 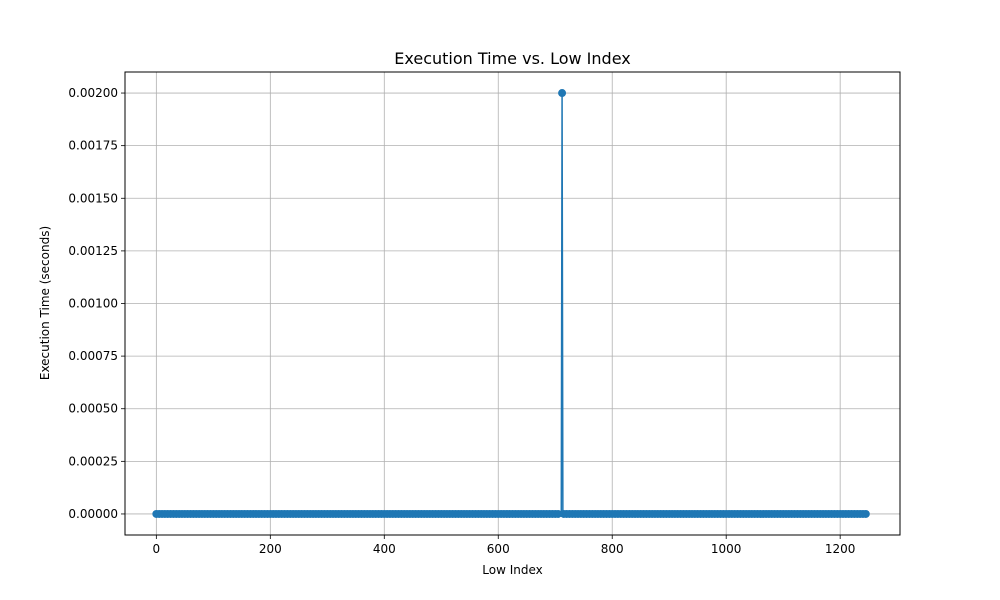 What do you see at coordinates (93, 146) in the screenshot?
I see `y-tick-label: 0.00175` at bounding box center [93, 146].